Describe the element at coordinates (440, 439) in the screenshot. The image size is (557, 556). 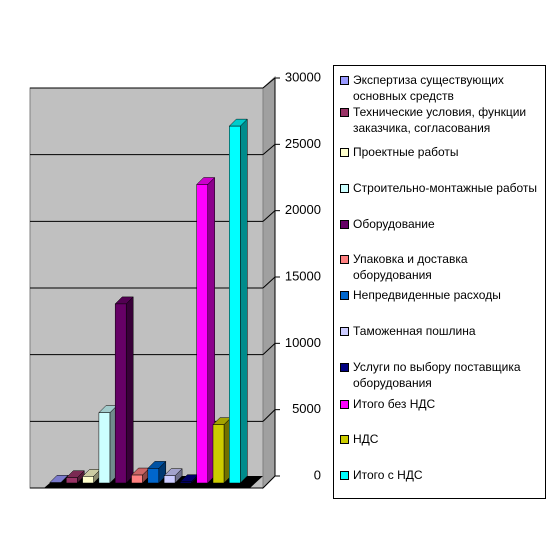
I see `legend-item: НДС` at that location.